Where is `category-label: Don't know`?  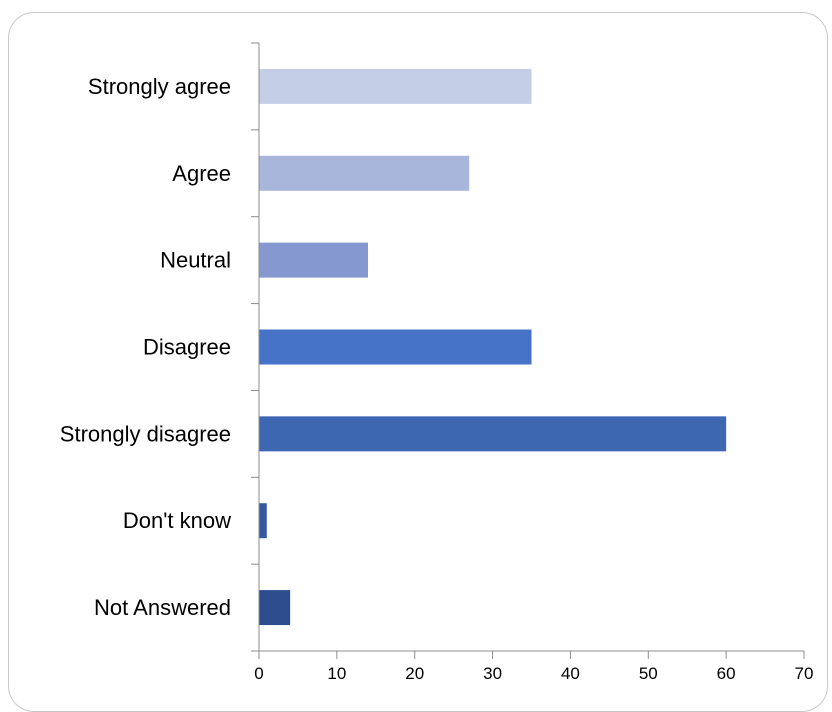 category-label: Don't know is located at coordinates (177, 520).